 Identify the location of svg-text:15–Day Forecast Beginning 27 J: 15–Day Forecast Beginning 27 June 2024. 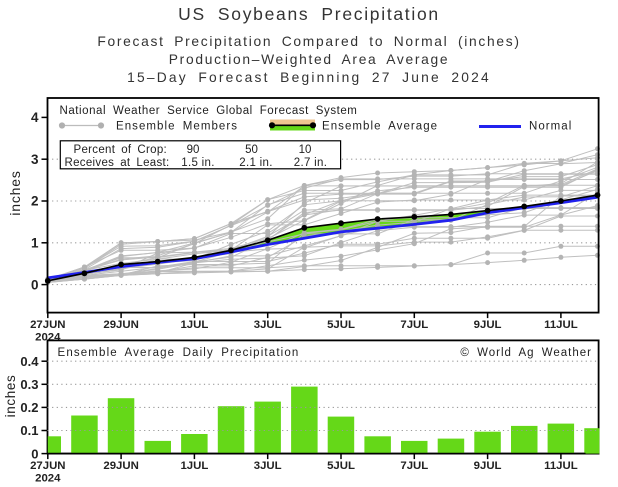
(309, 77).